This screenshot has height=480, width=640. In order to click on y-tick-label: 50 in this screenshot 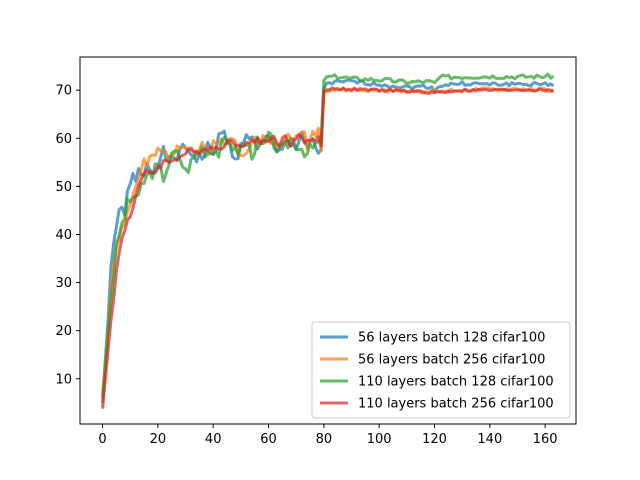, I will do `click(63, 187)`.